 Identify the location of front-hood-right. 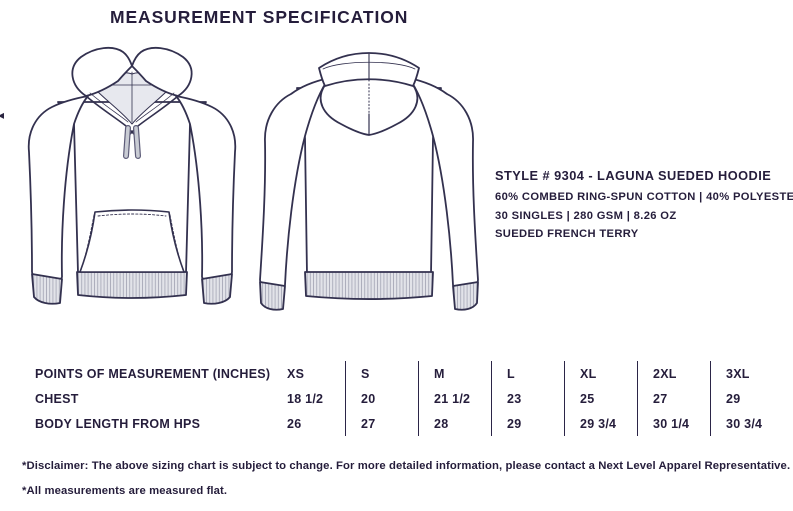
(162, 71).